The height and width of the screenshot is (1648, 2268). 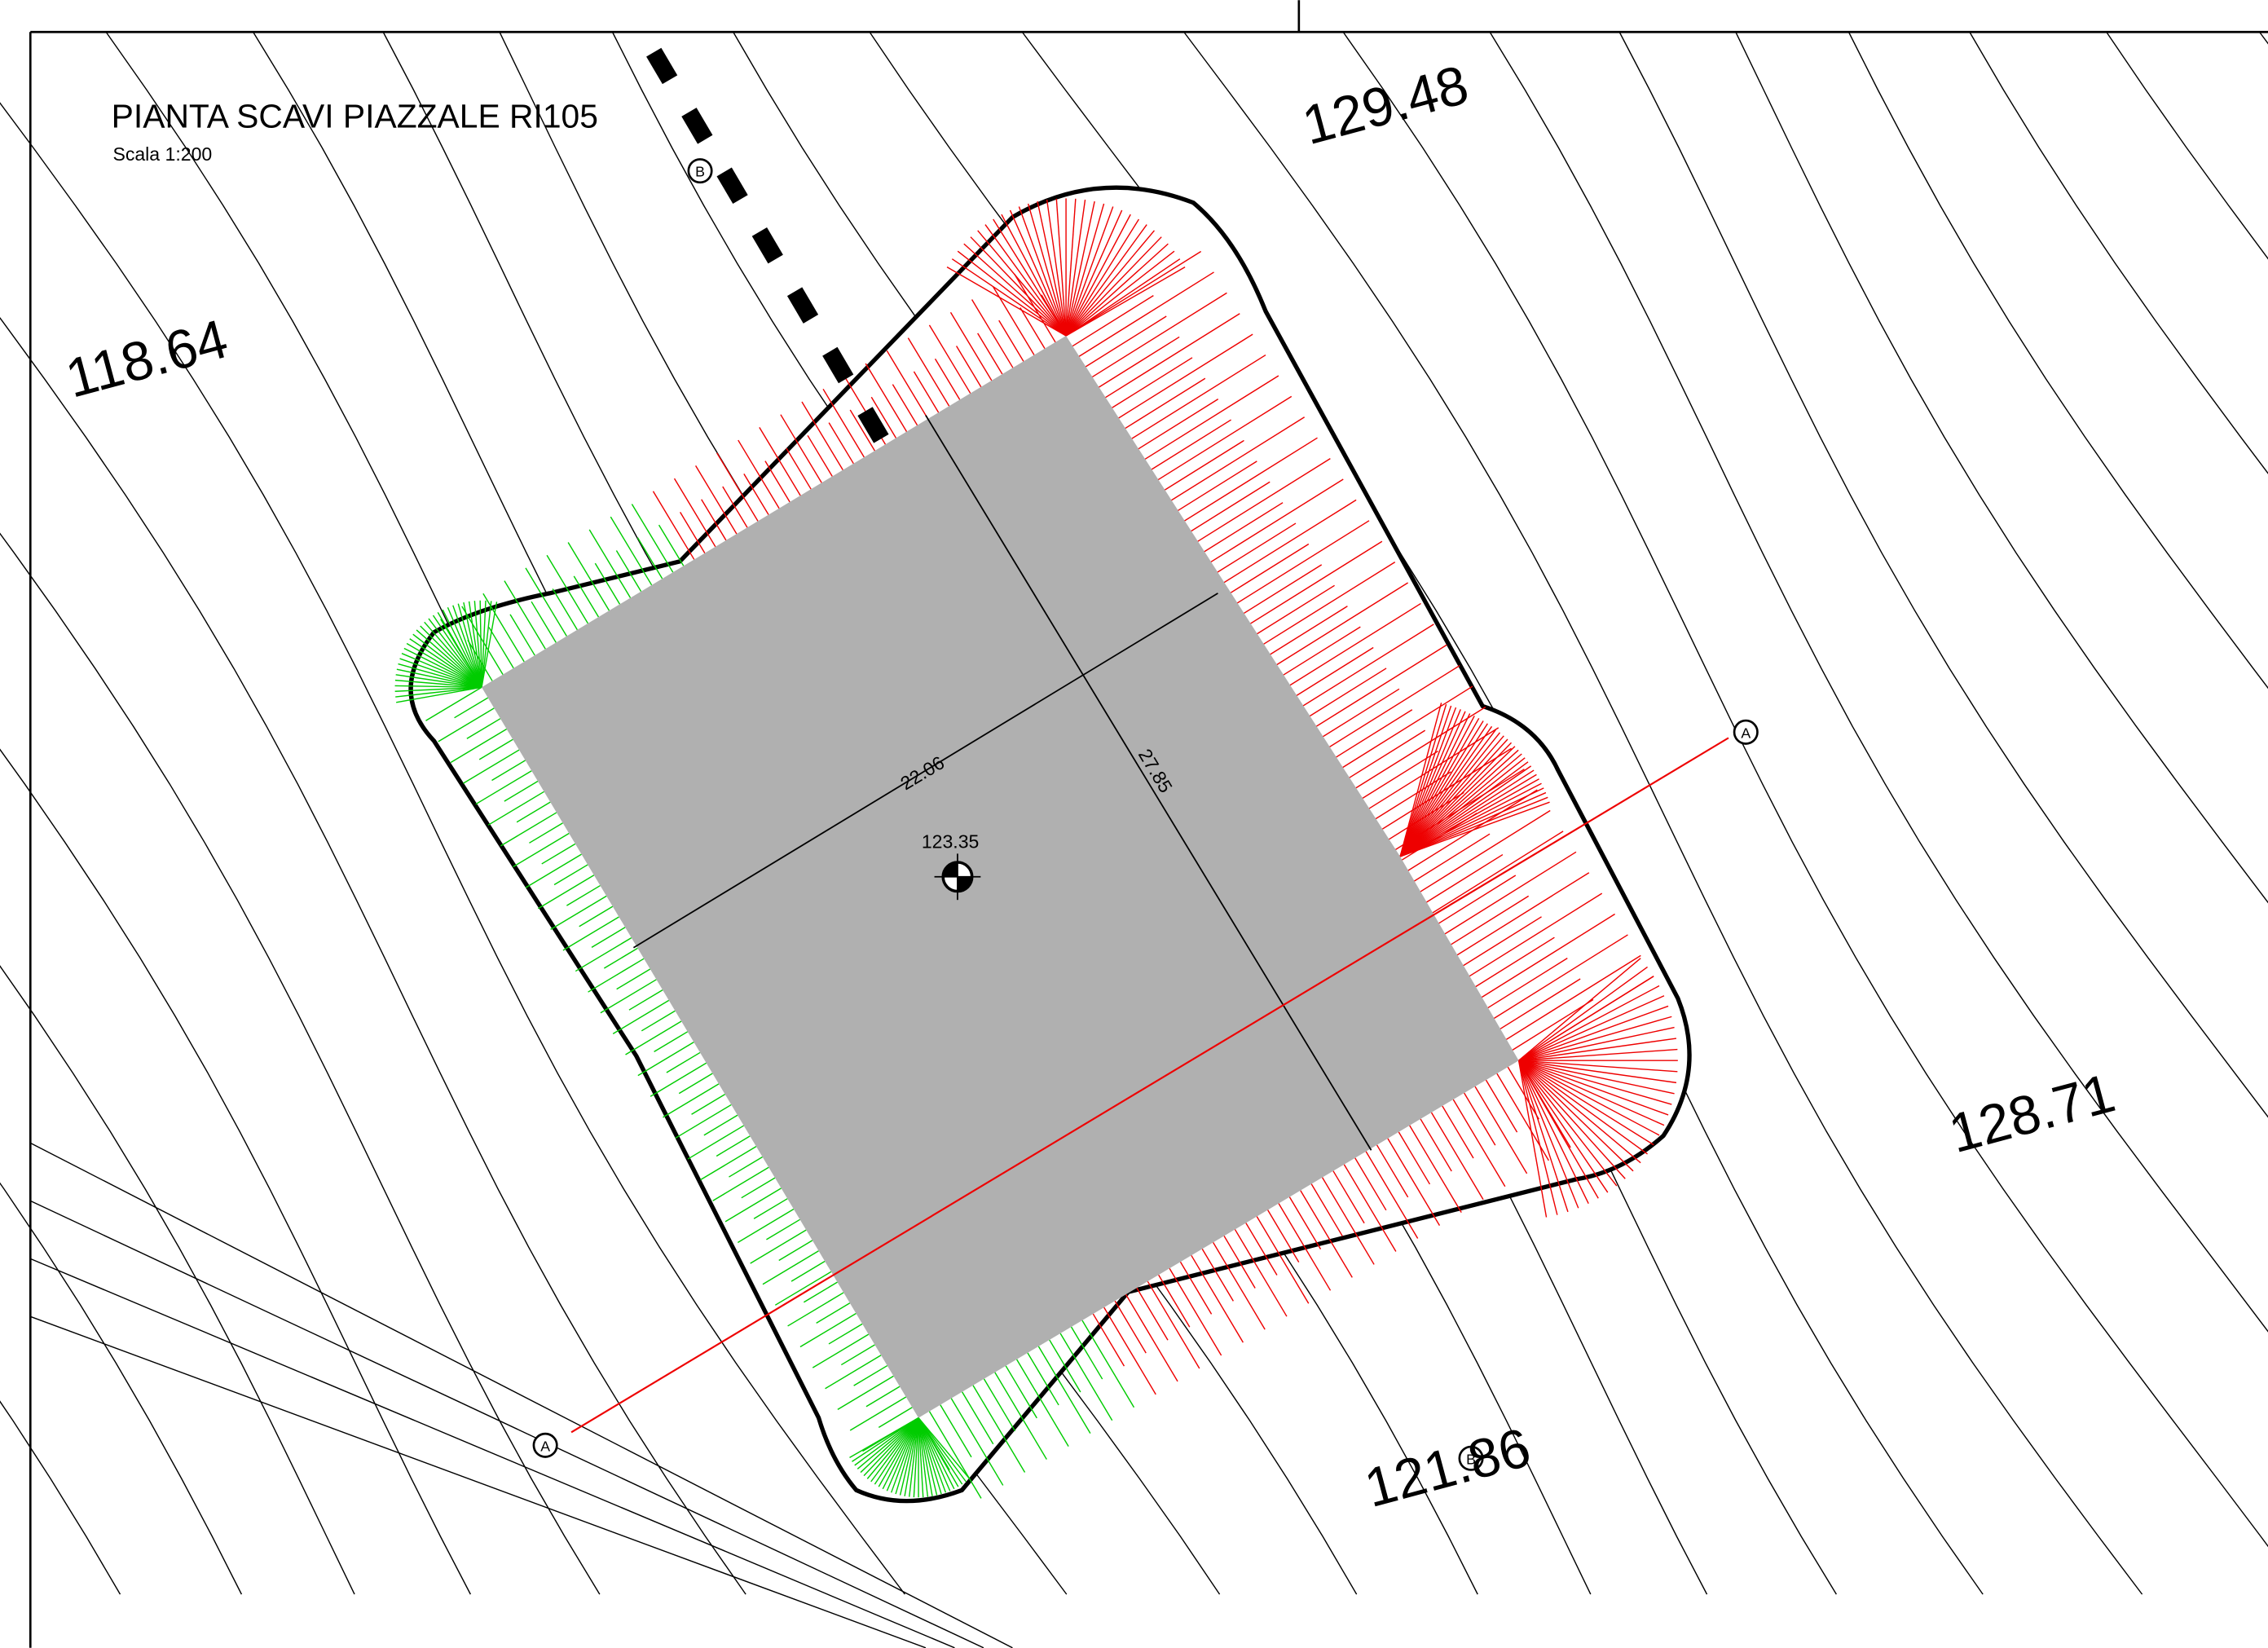 What do you see at coordinates (545, 1445) in the screenshot?
I see `marker-circle` at bounding box center [545, 1445].